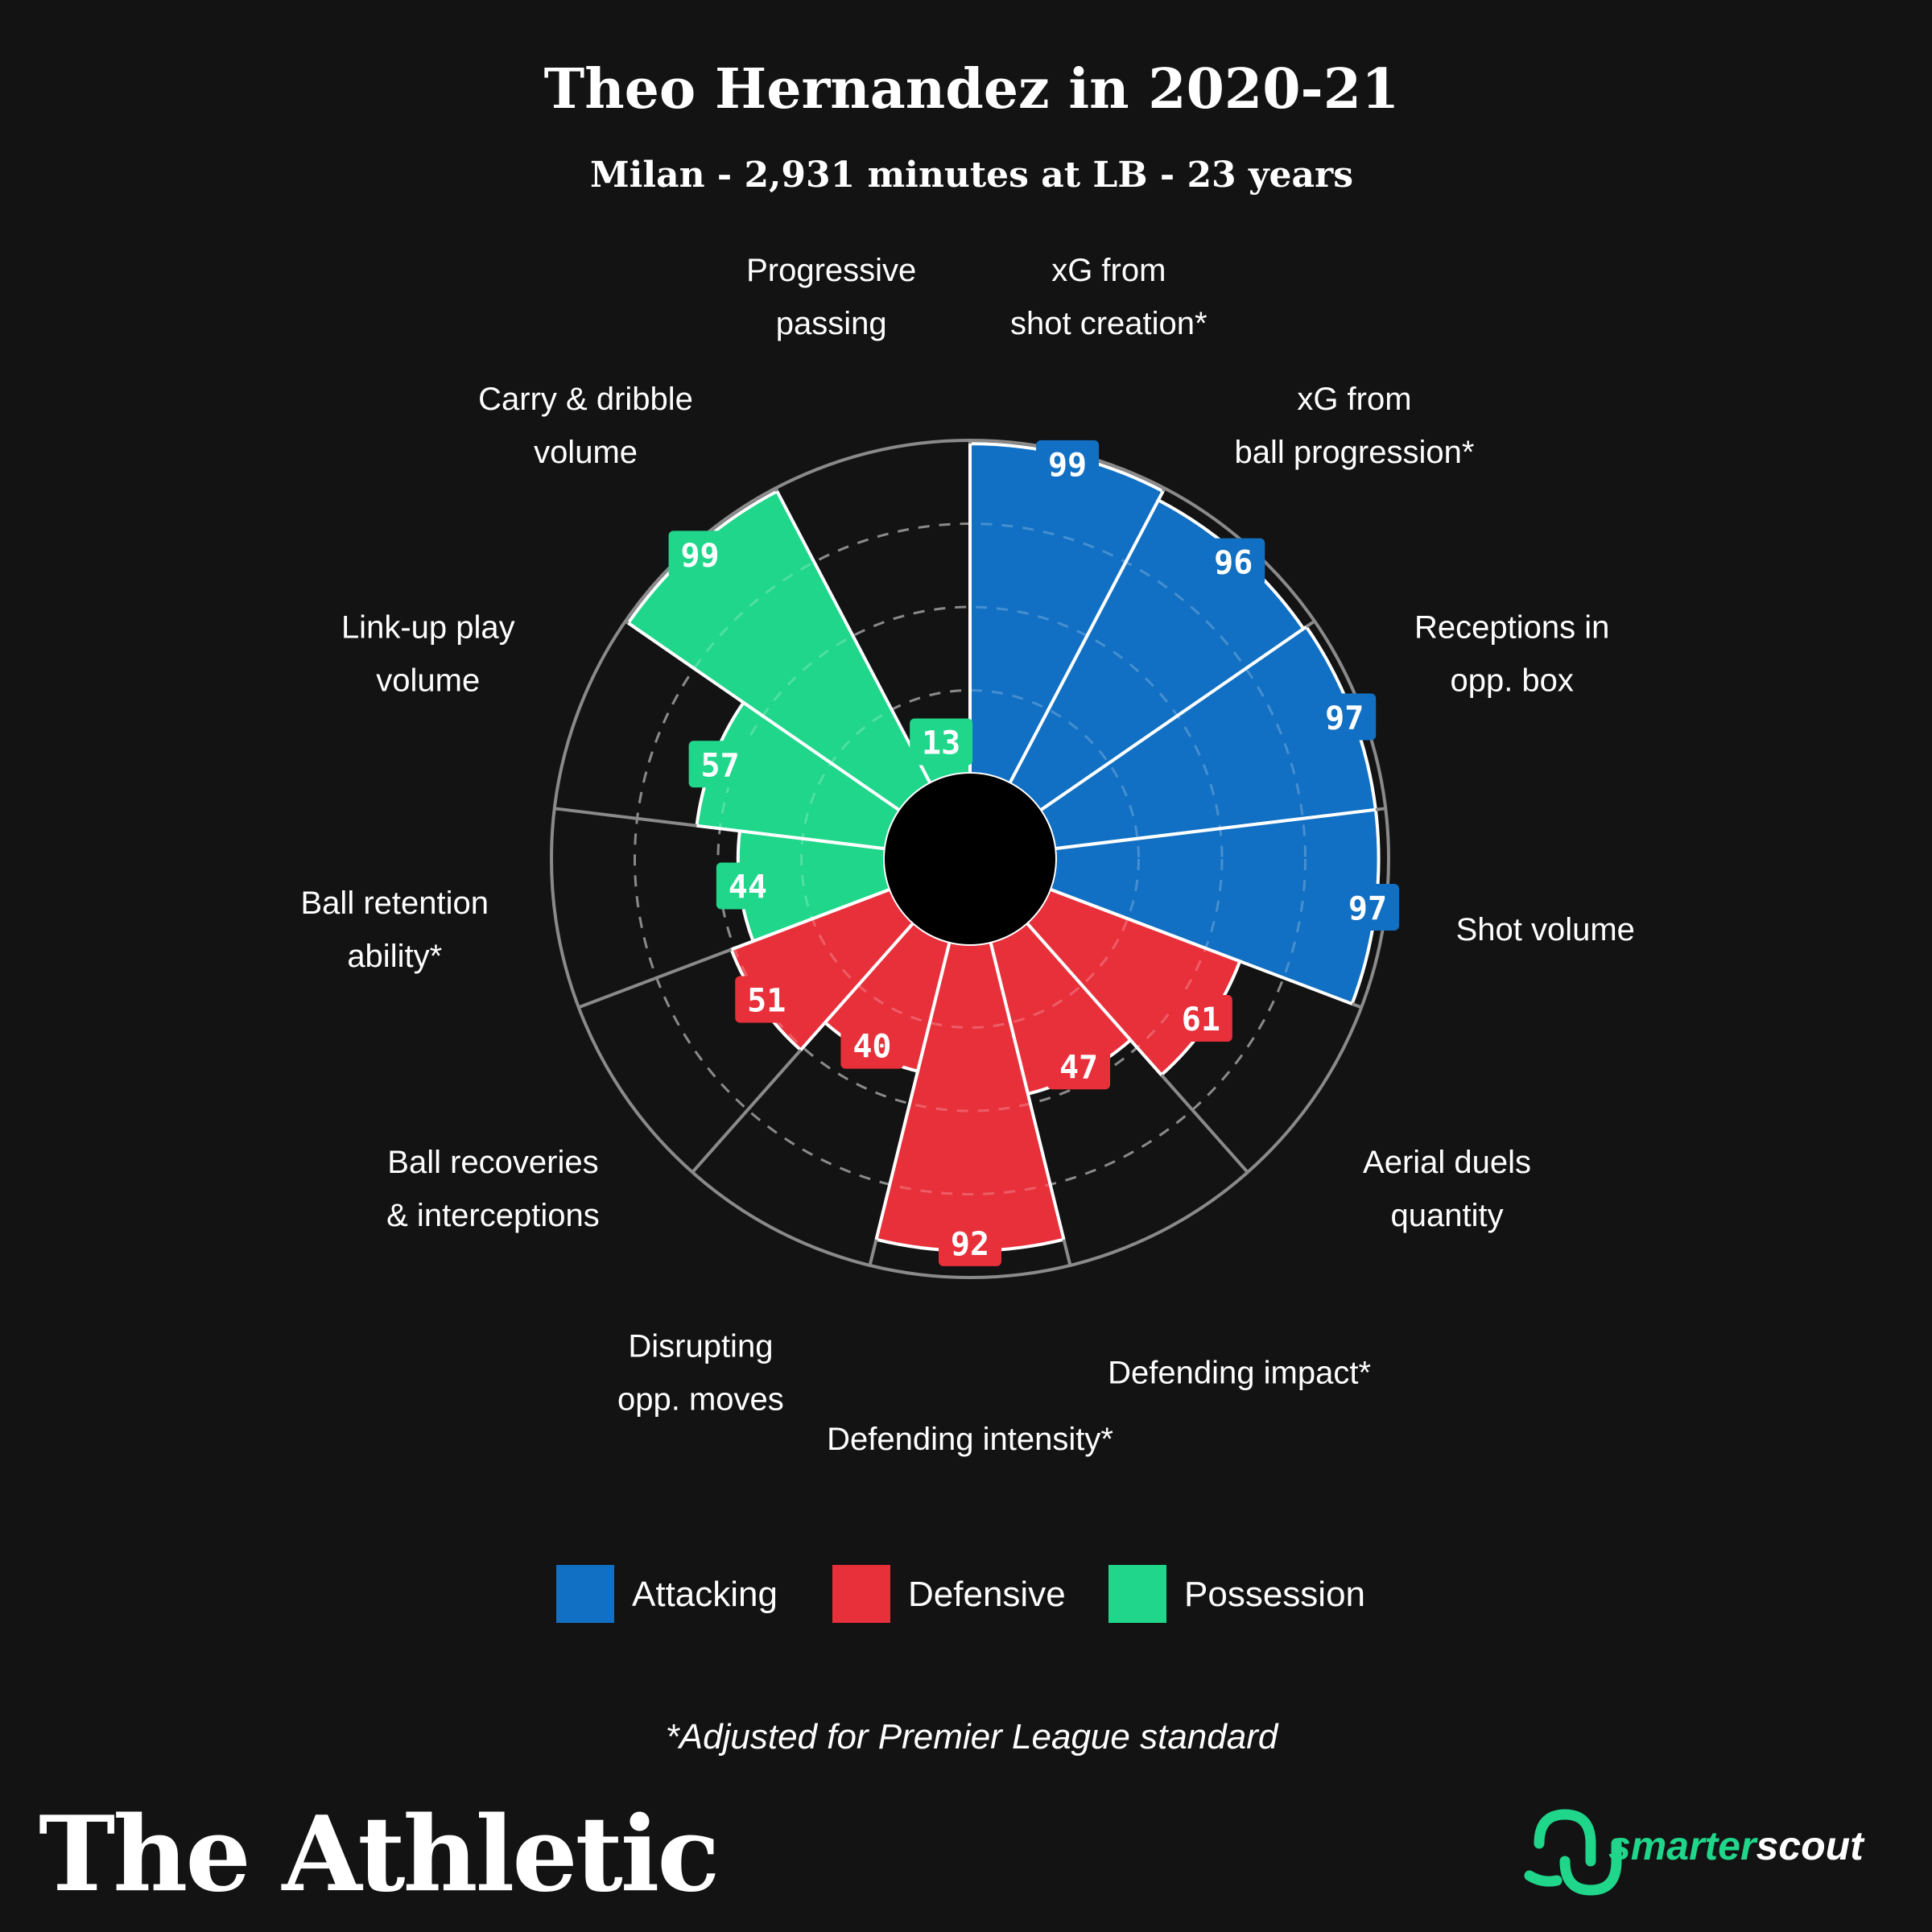 The image size is (1932, 1932). What do you see at coordinates (1447, 1162) in the screenshot?
I see `category-label-line: Aerial duels` at bounding box center [1447, 1162].